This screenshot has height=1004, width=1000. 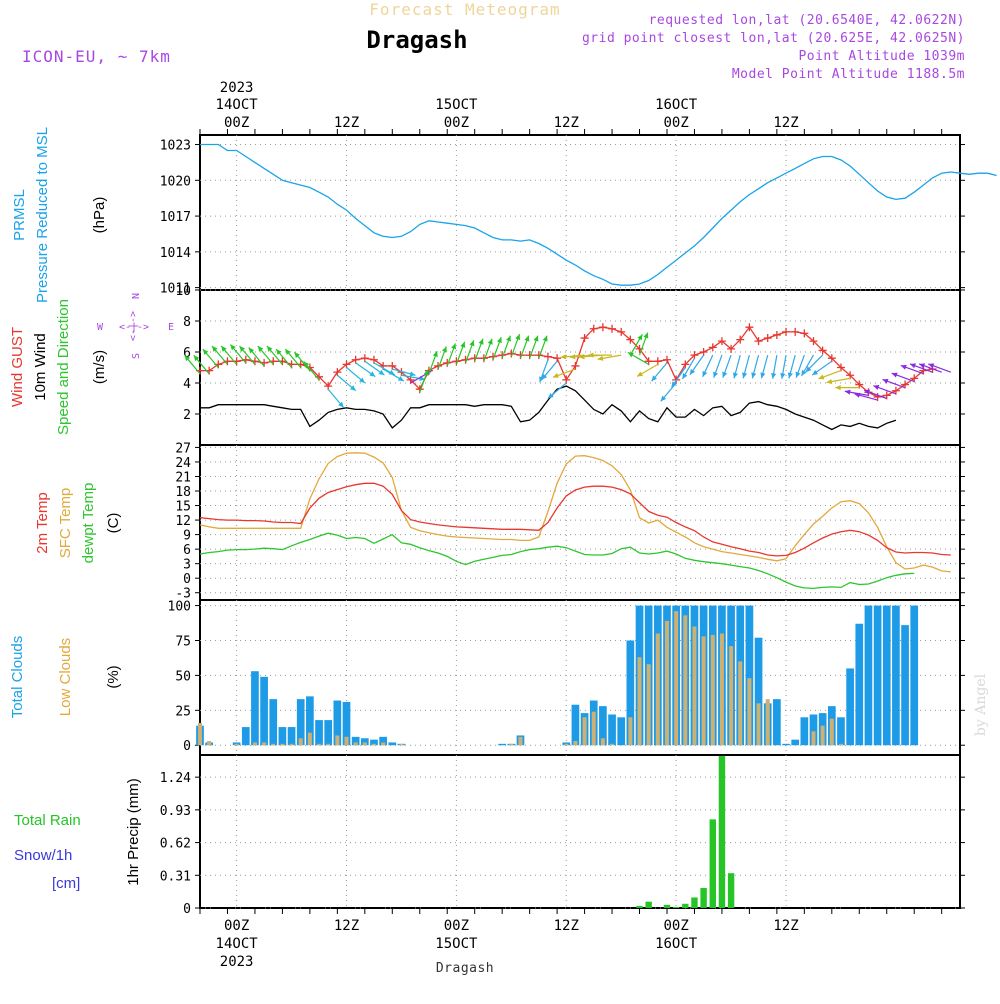 I want to click on precip-axis-label: 1hr Precip (mm), so click(x=133, y=832).